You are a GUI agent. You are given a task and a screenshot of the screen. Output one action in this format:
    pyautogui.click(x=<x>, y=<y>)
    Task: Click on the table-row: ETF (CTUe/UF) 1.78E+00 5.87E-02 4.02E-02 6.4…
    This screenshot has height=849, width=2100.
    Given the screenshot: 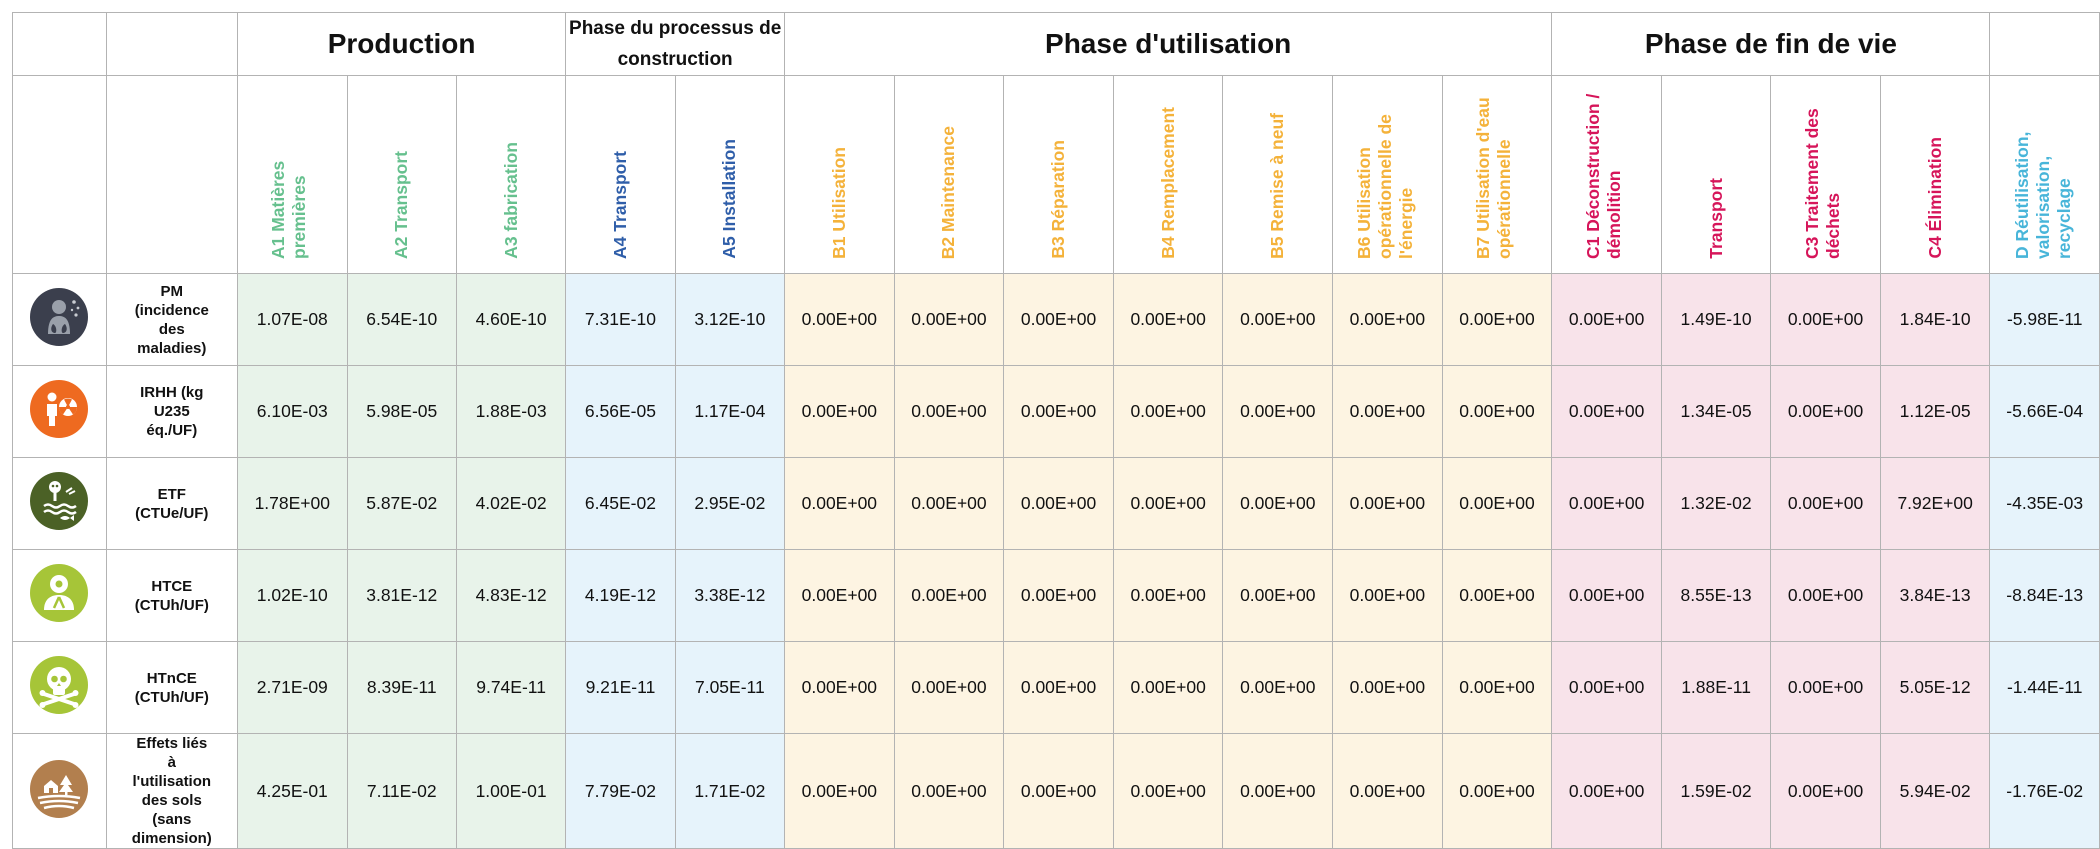 What is the action you would take?
    pyautogui.click(x=1056, y=503)
    